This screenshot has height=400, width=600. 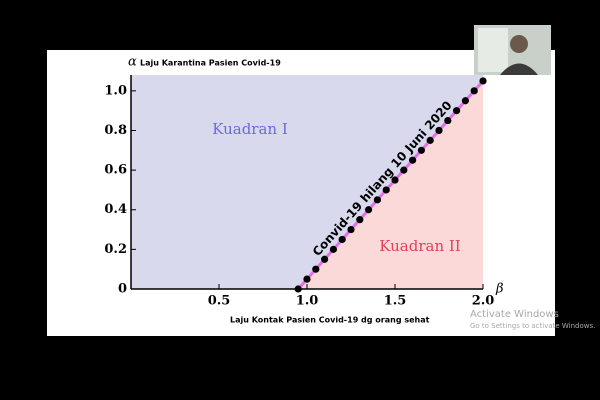 I want to click on y-tick-label: 0, so click(x=122, y=289).